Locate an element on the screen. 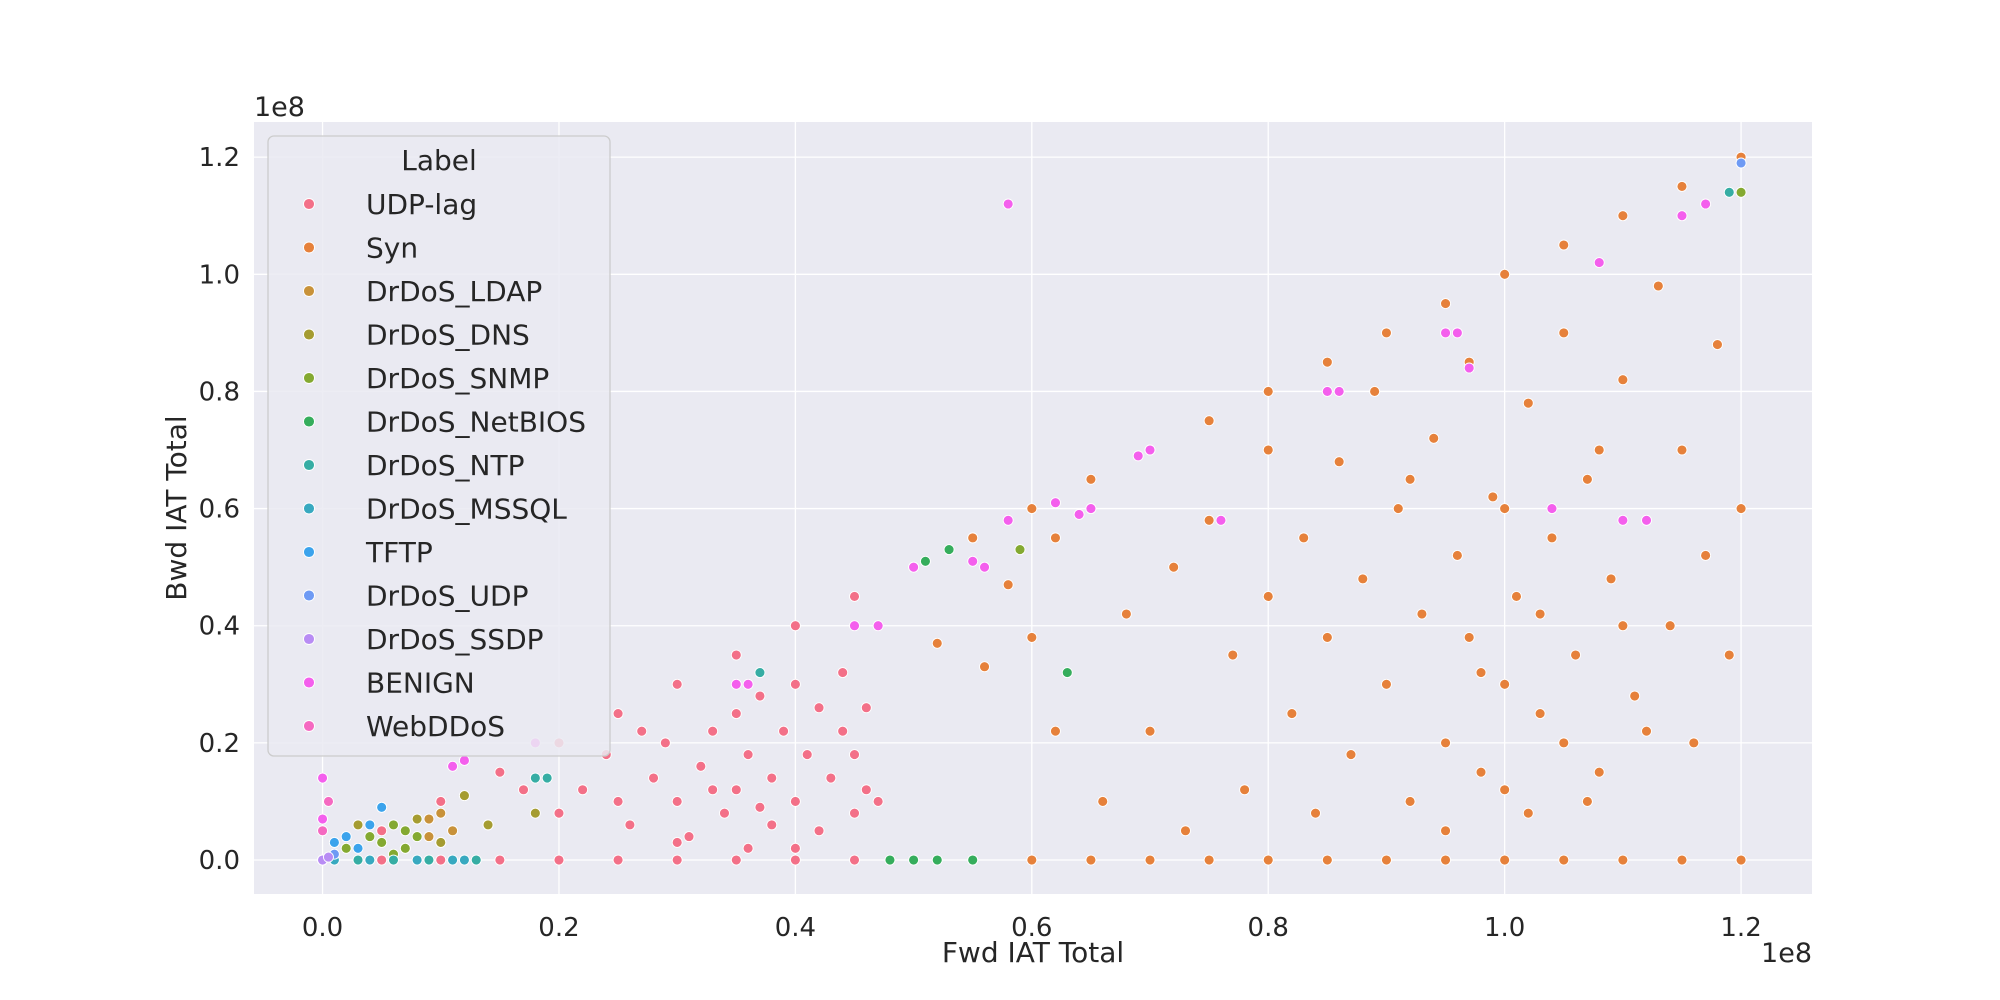 This screenshot has height=1000, width=2000. x-scale-label: 1e8 is located at coordinates (1786, 953).